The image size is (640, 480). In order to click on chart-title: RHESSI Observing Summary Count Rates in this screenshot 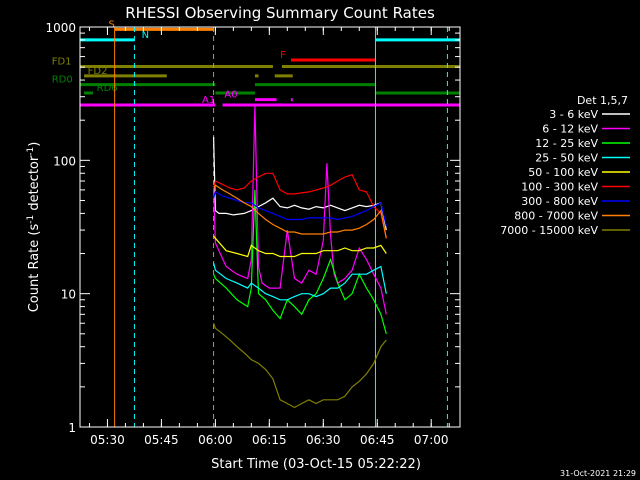, I will do `click(280, 13)`.